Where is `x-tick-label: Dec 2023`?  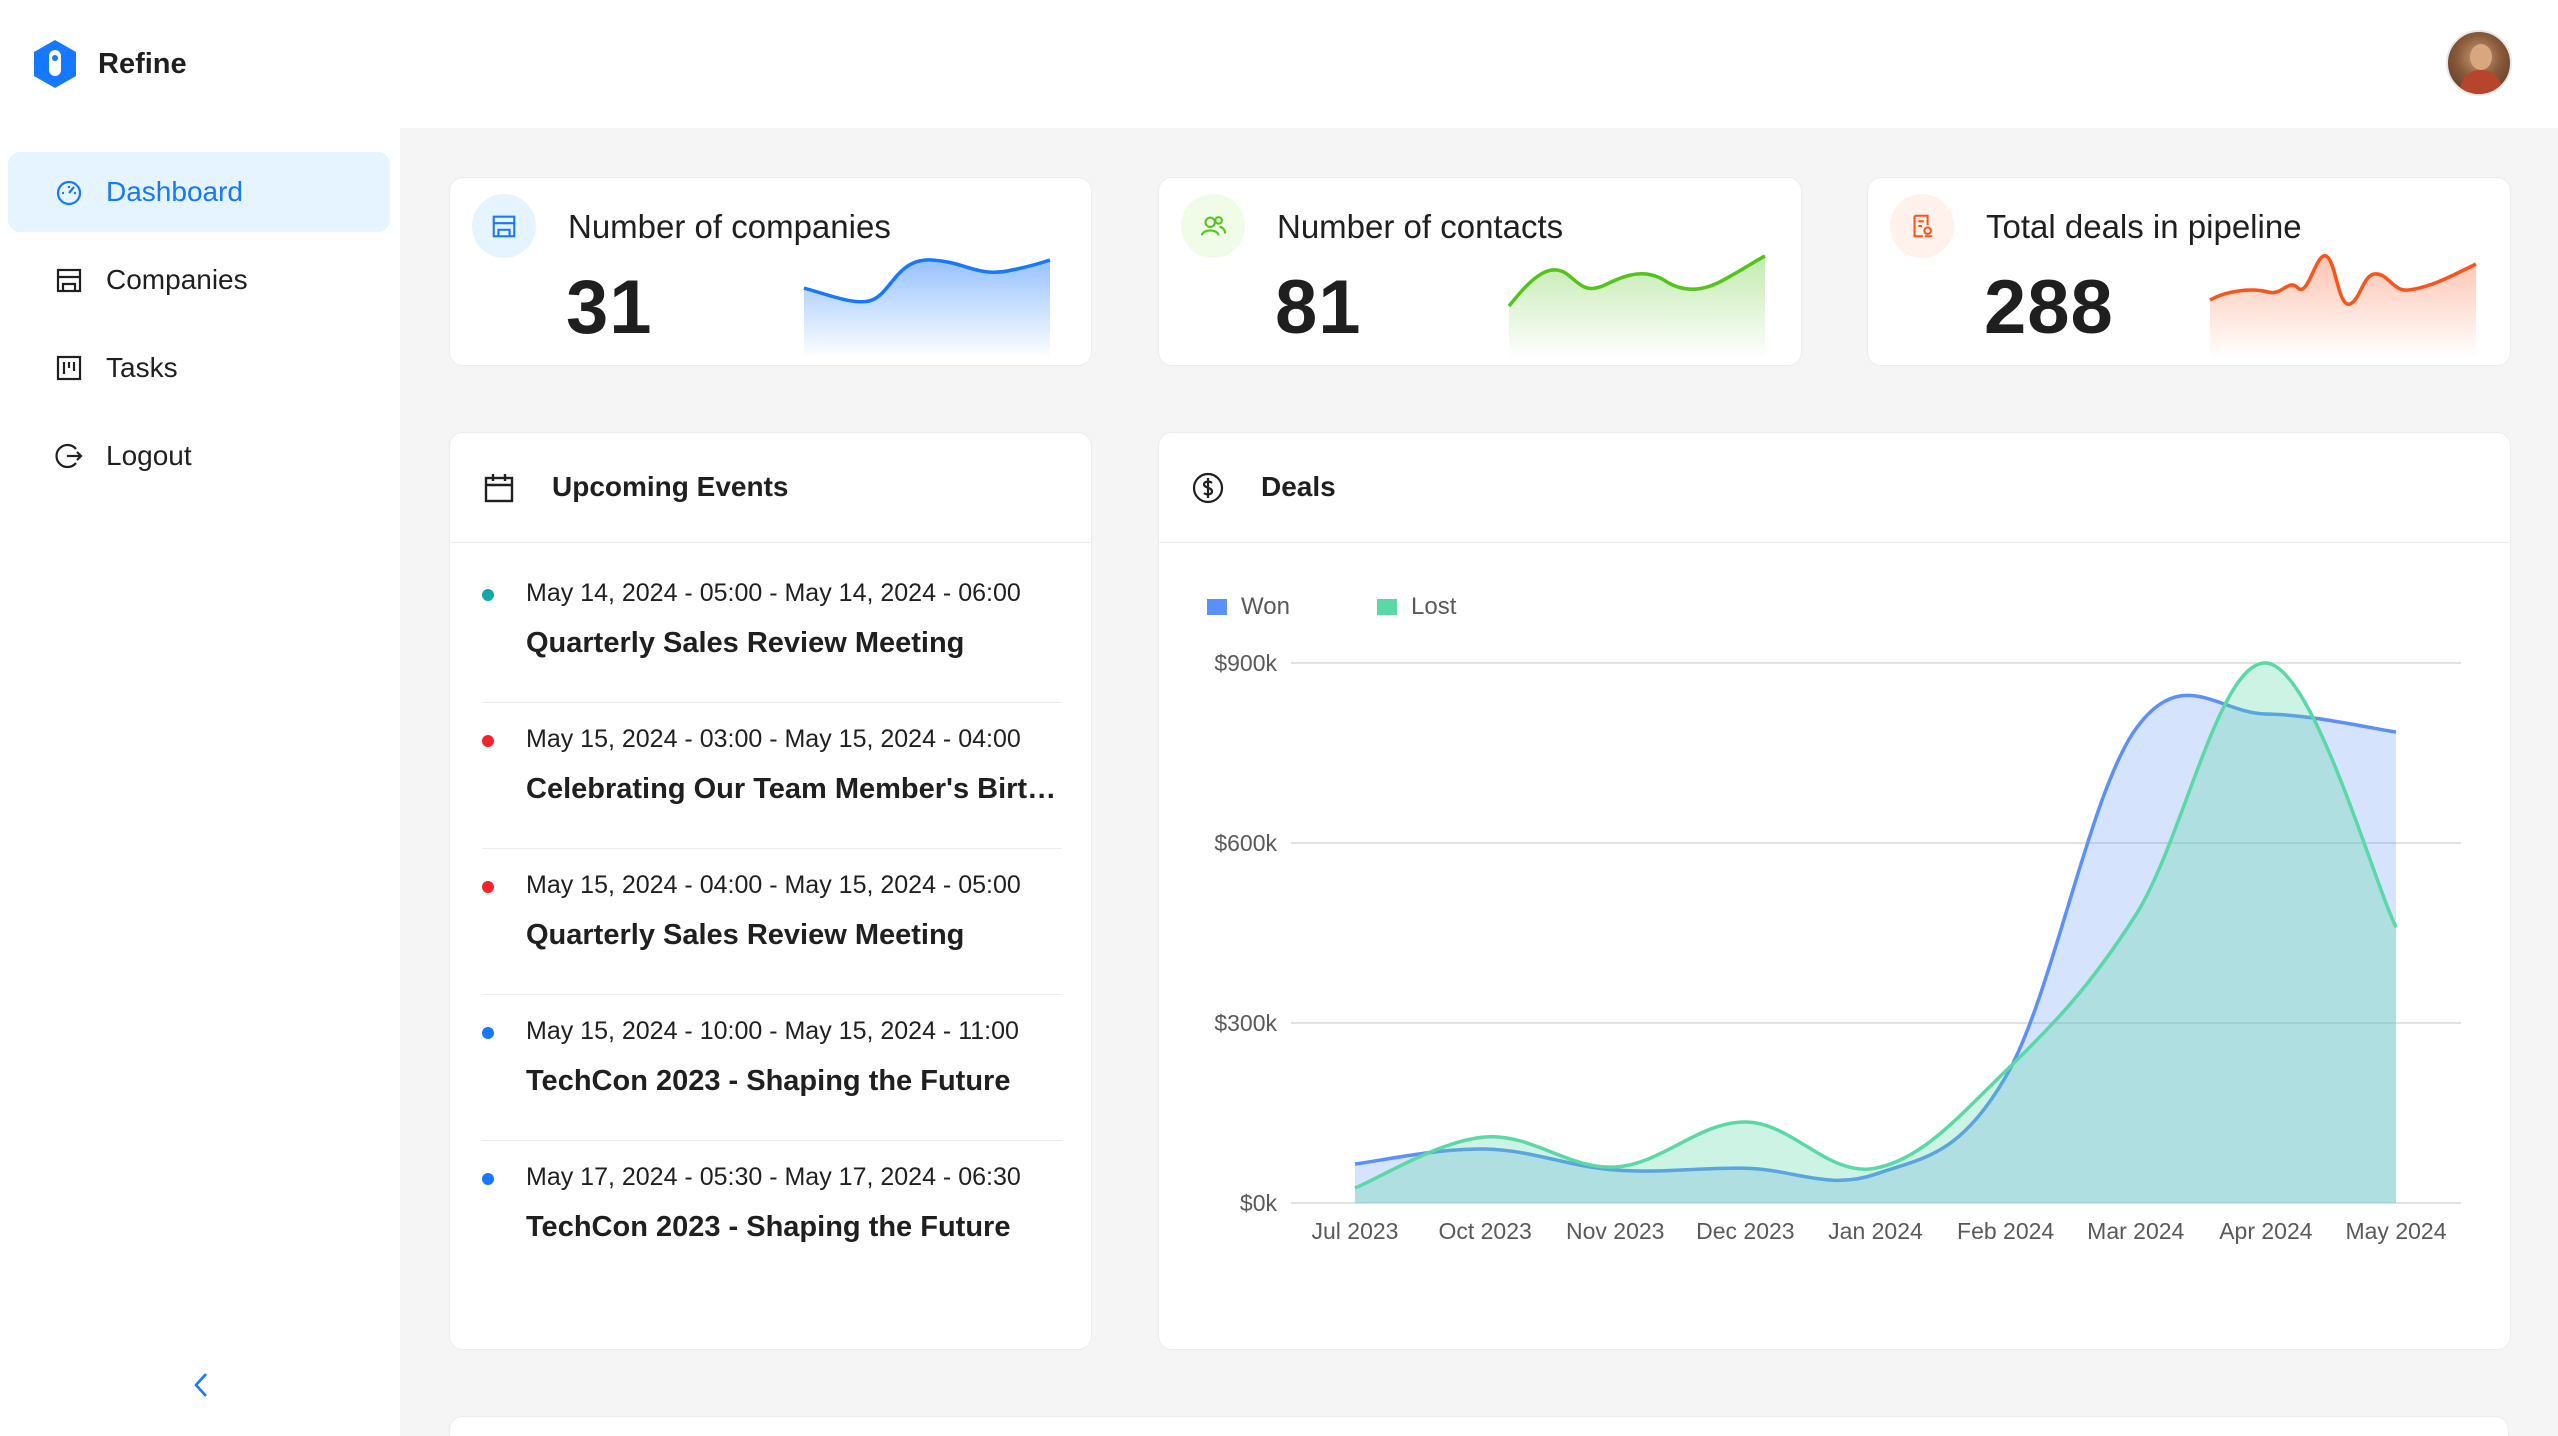
x-tick-label: Dec 2023 is located at coordinates (1745, 1231).